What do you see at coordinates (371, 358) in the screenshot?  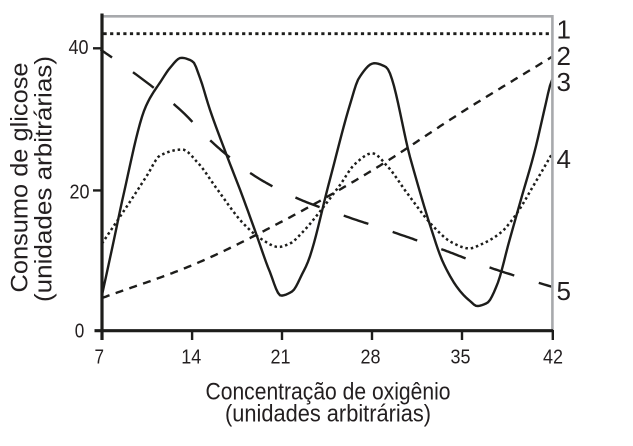 I see `svg-text: 28` at bounding box center [371, 358].